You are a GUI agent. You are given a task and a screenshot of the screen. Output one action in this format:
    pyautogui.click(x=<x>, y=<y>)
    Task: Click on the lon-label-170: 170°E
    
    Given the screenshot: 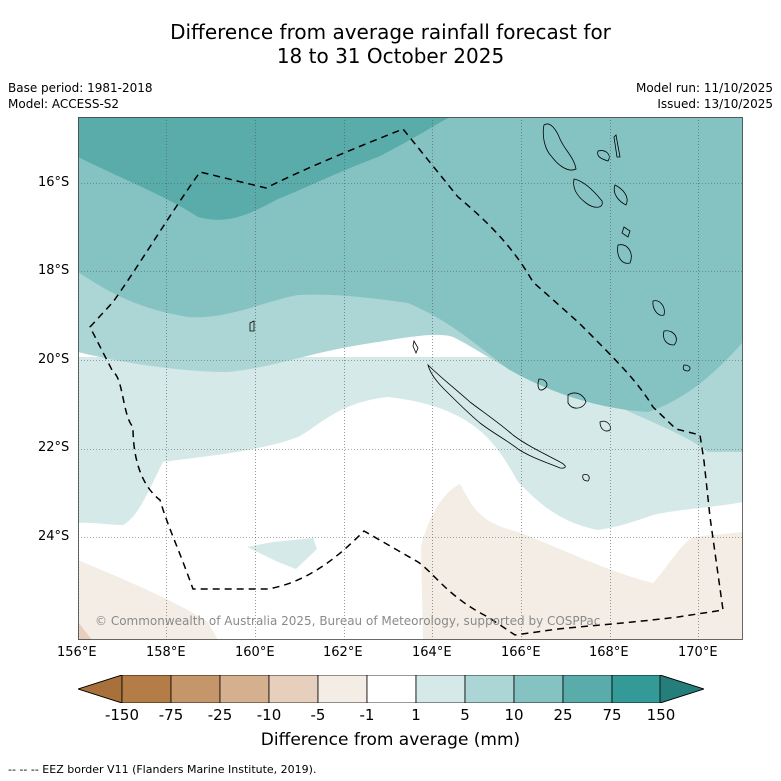 What is the action you would take?
    pyautogui.click(x=698, y=652)
    